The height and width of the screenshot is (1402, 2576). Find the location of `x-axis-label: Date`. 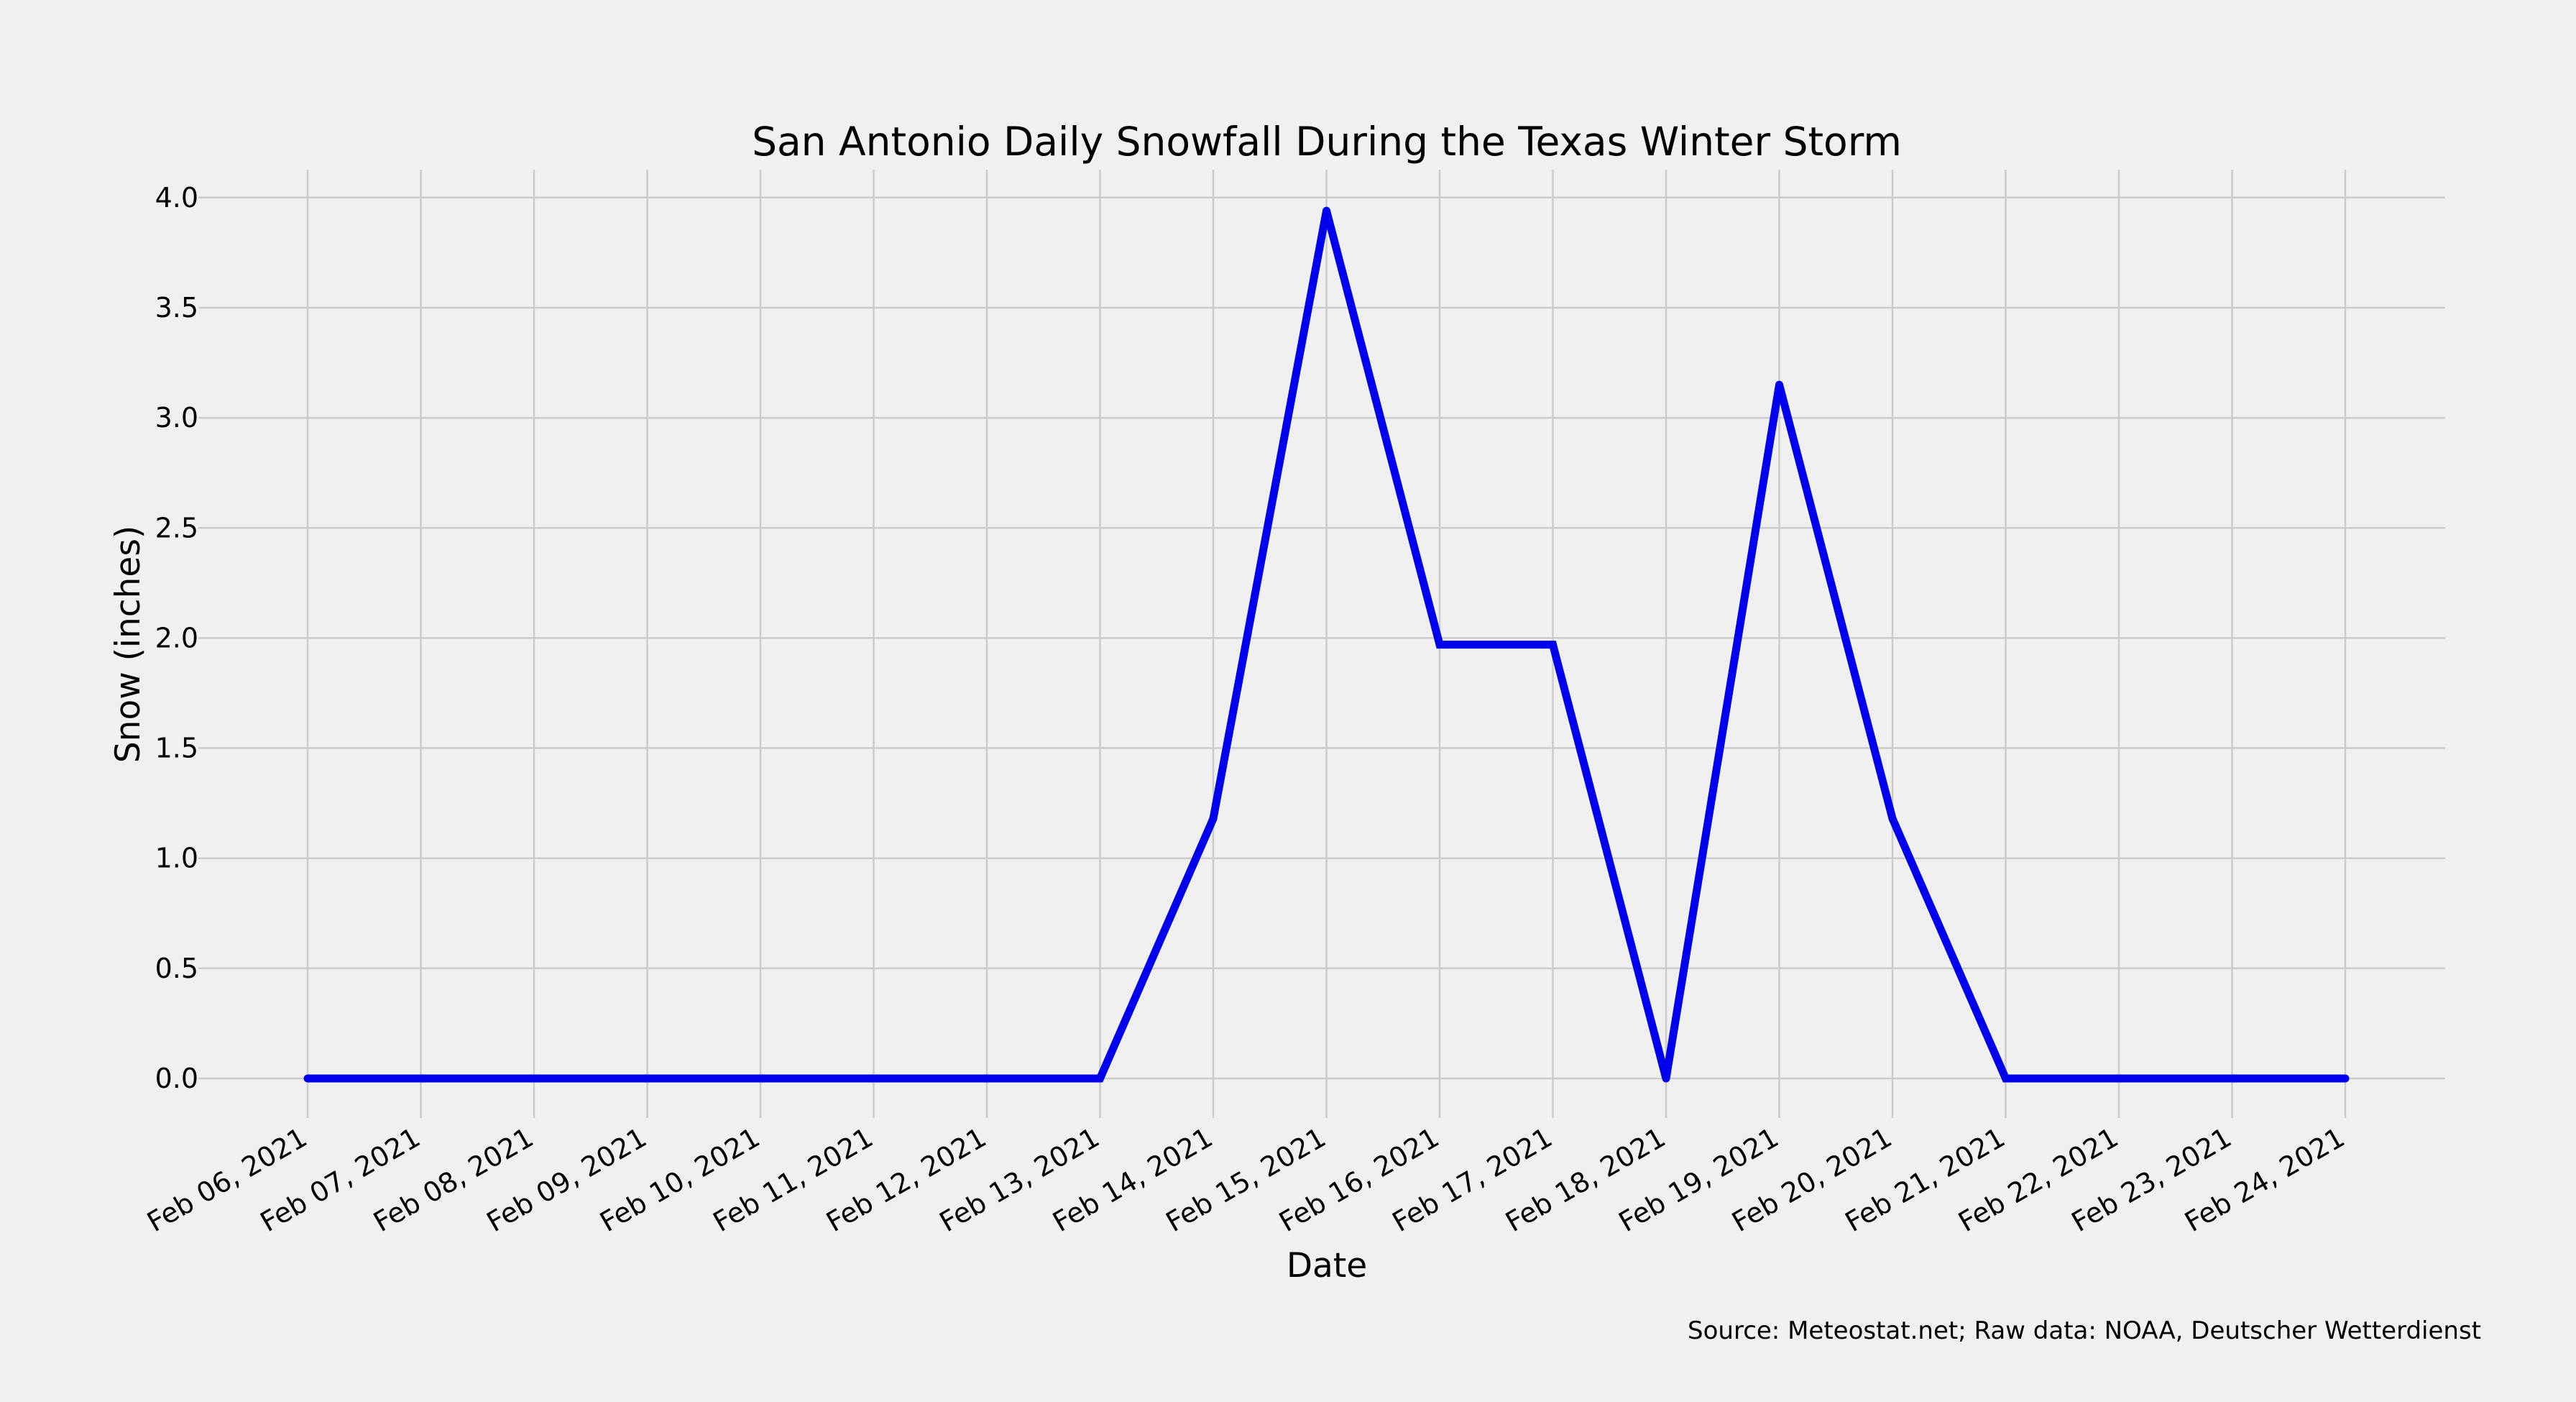

x-axis-label: Date is located at coordinates (1327, 1266).